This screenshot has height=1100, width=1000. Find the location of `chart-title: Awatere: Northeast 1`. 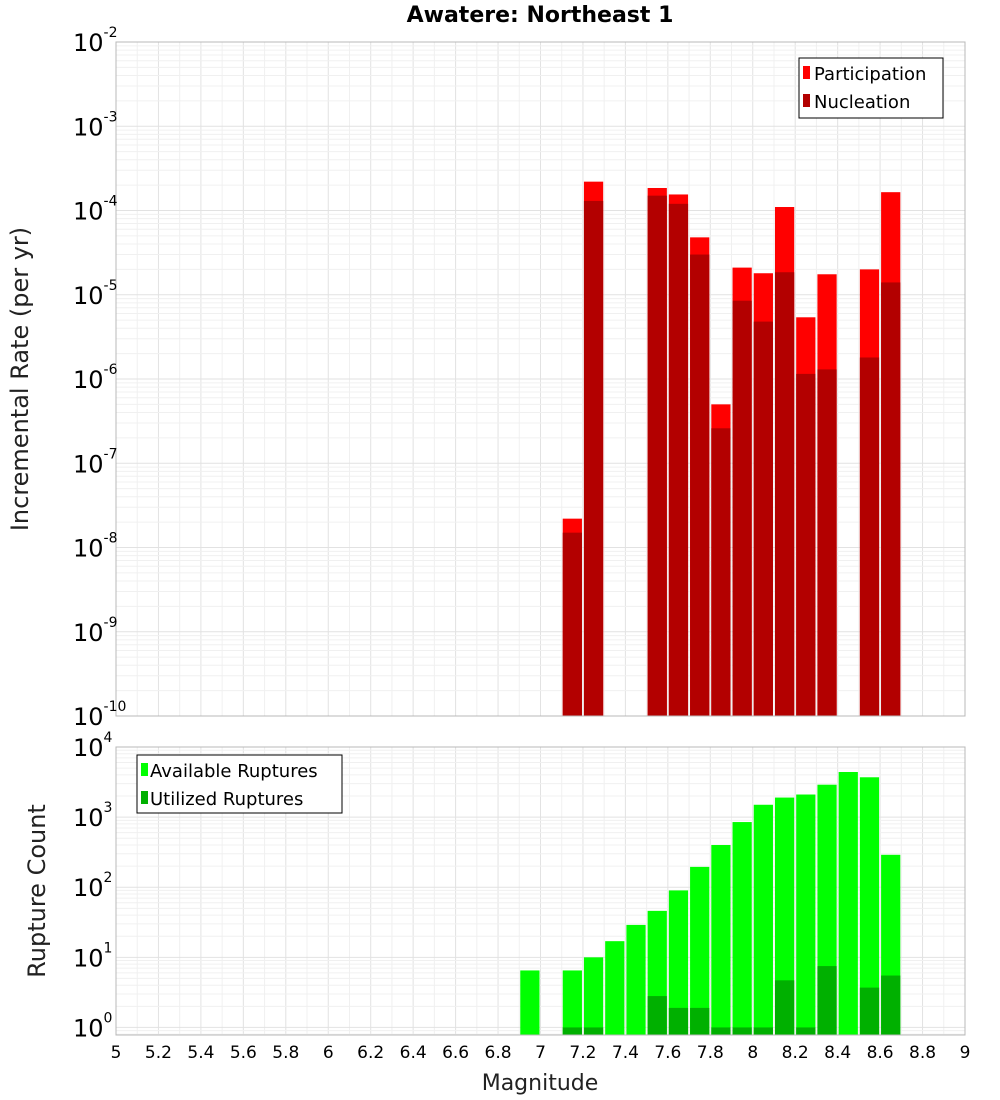

chart-title: Awatere: Northeast 1 is located at coordinates (540, 15).